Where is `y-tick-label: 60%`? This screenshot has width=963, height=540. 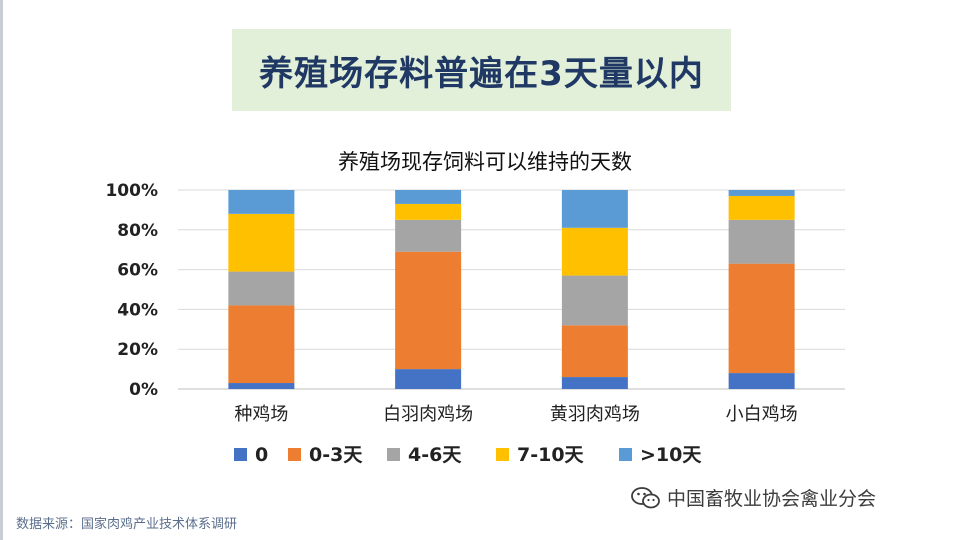 y-tick-label: 60% is located at coordinates (137, 271).